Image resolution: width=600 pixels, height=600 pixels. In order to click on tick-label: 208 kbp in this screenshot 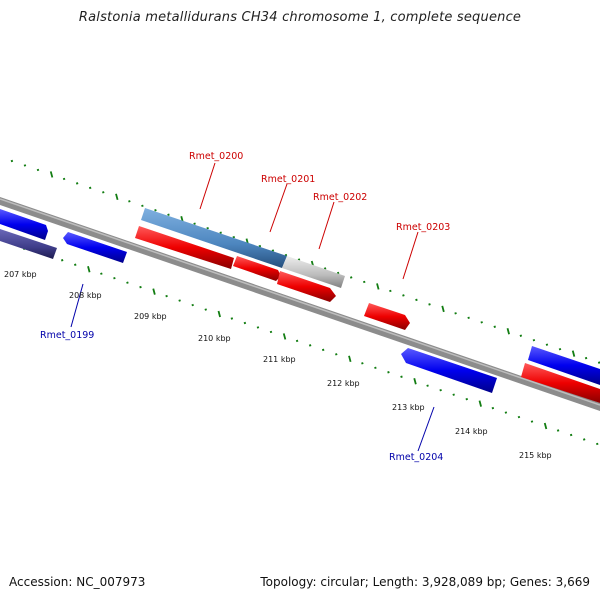, I will do `click(85, 295)`.